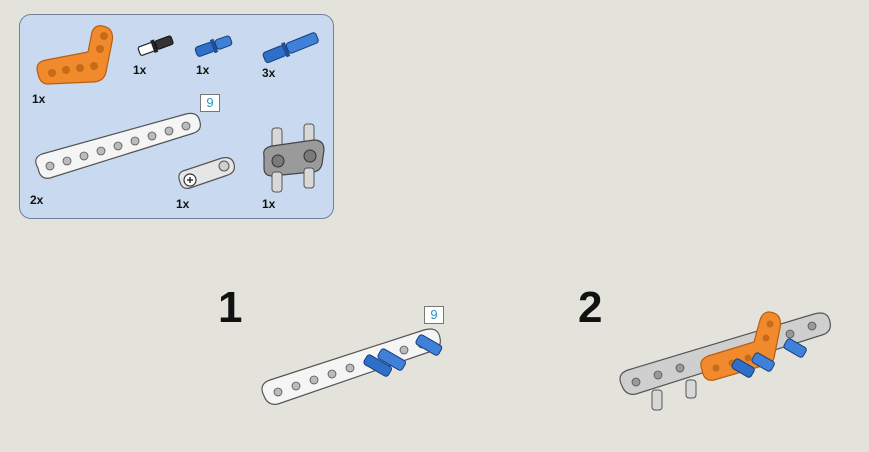  What do you see at coordinates (37, 200) in the screenshot?
I see `white-beam-qty: 2x` at bounding box center [37, 200].